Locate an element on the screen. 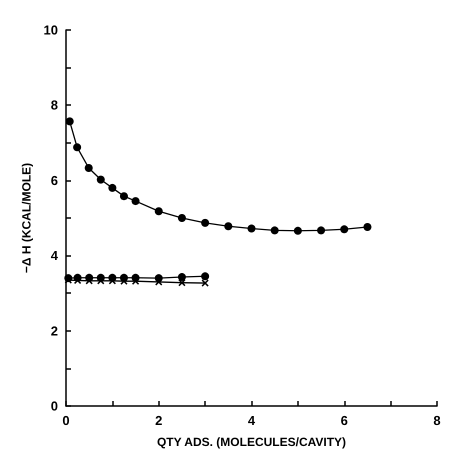  y-tick-label: 8 is located at coordinates (54, 105).